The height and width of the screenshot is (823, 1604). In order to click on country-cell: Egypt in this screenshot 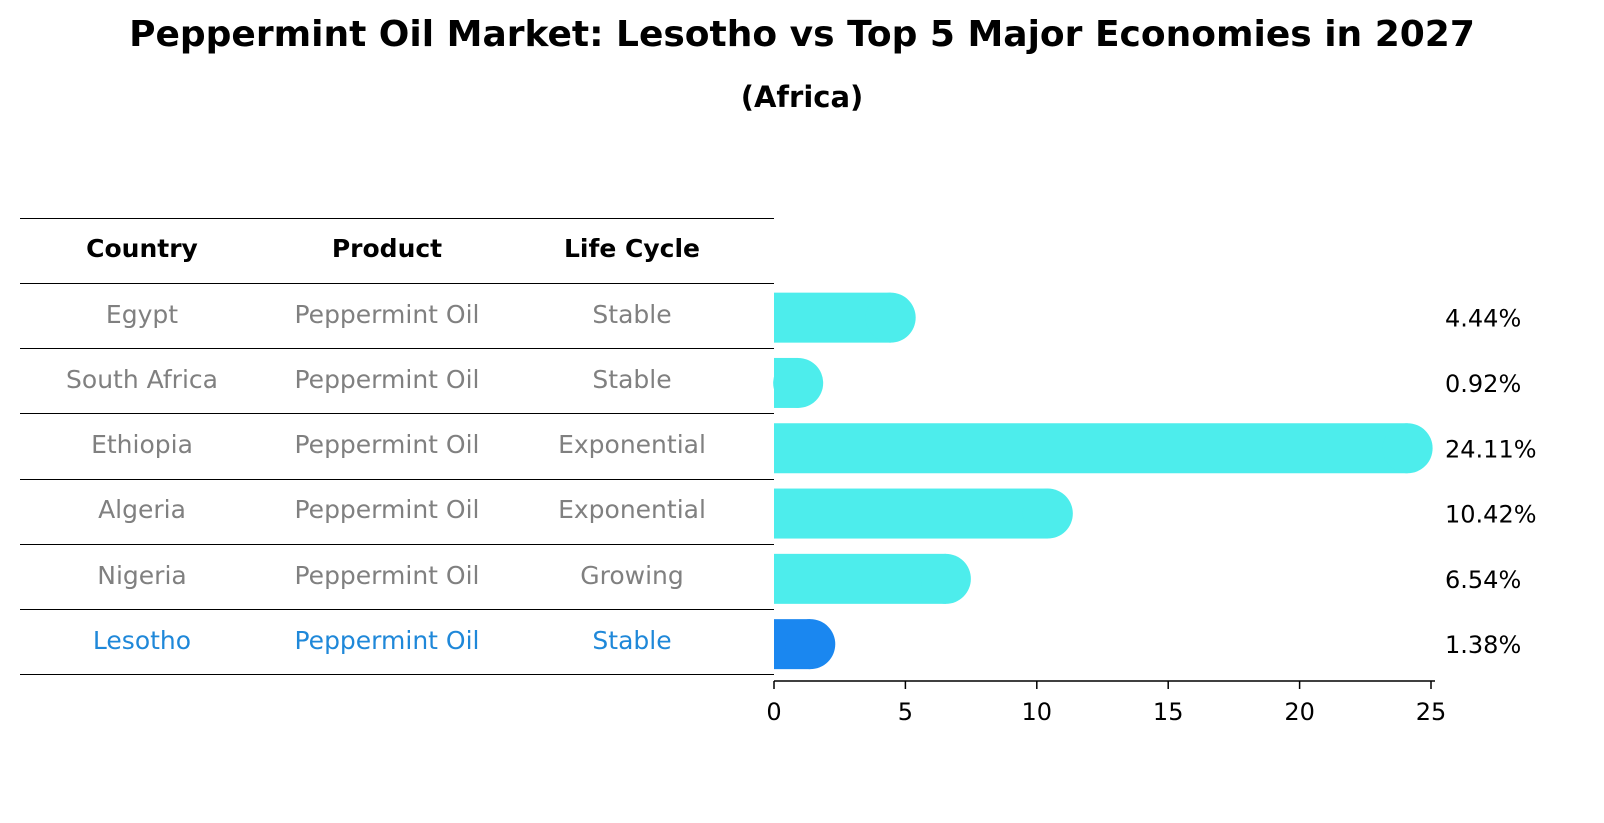, I will do `click(142, 314)`.